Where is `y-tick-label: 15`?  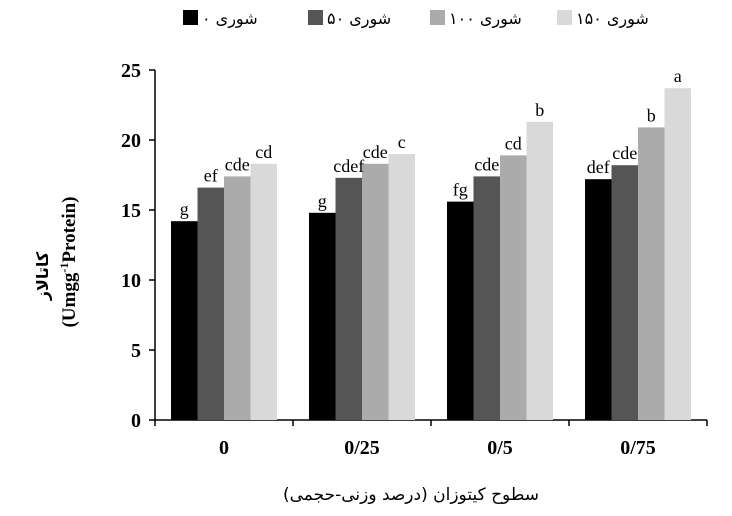 y-tick-label: 15 is located at coordinates (131, 211).